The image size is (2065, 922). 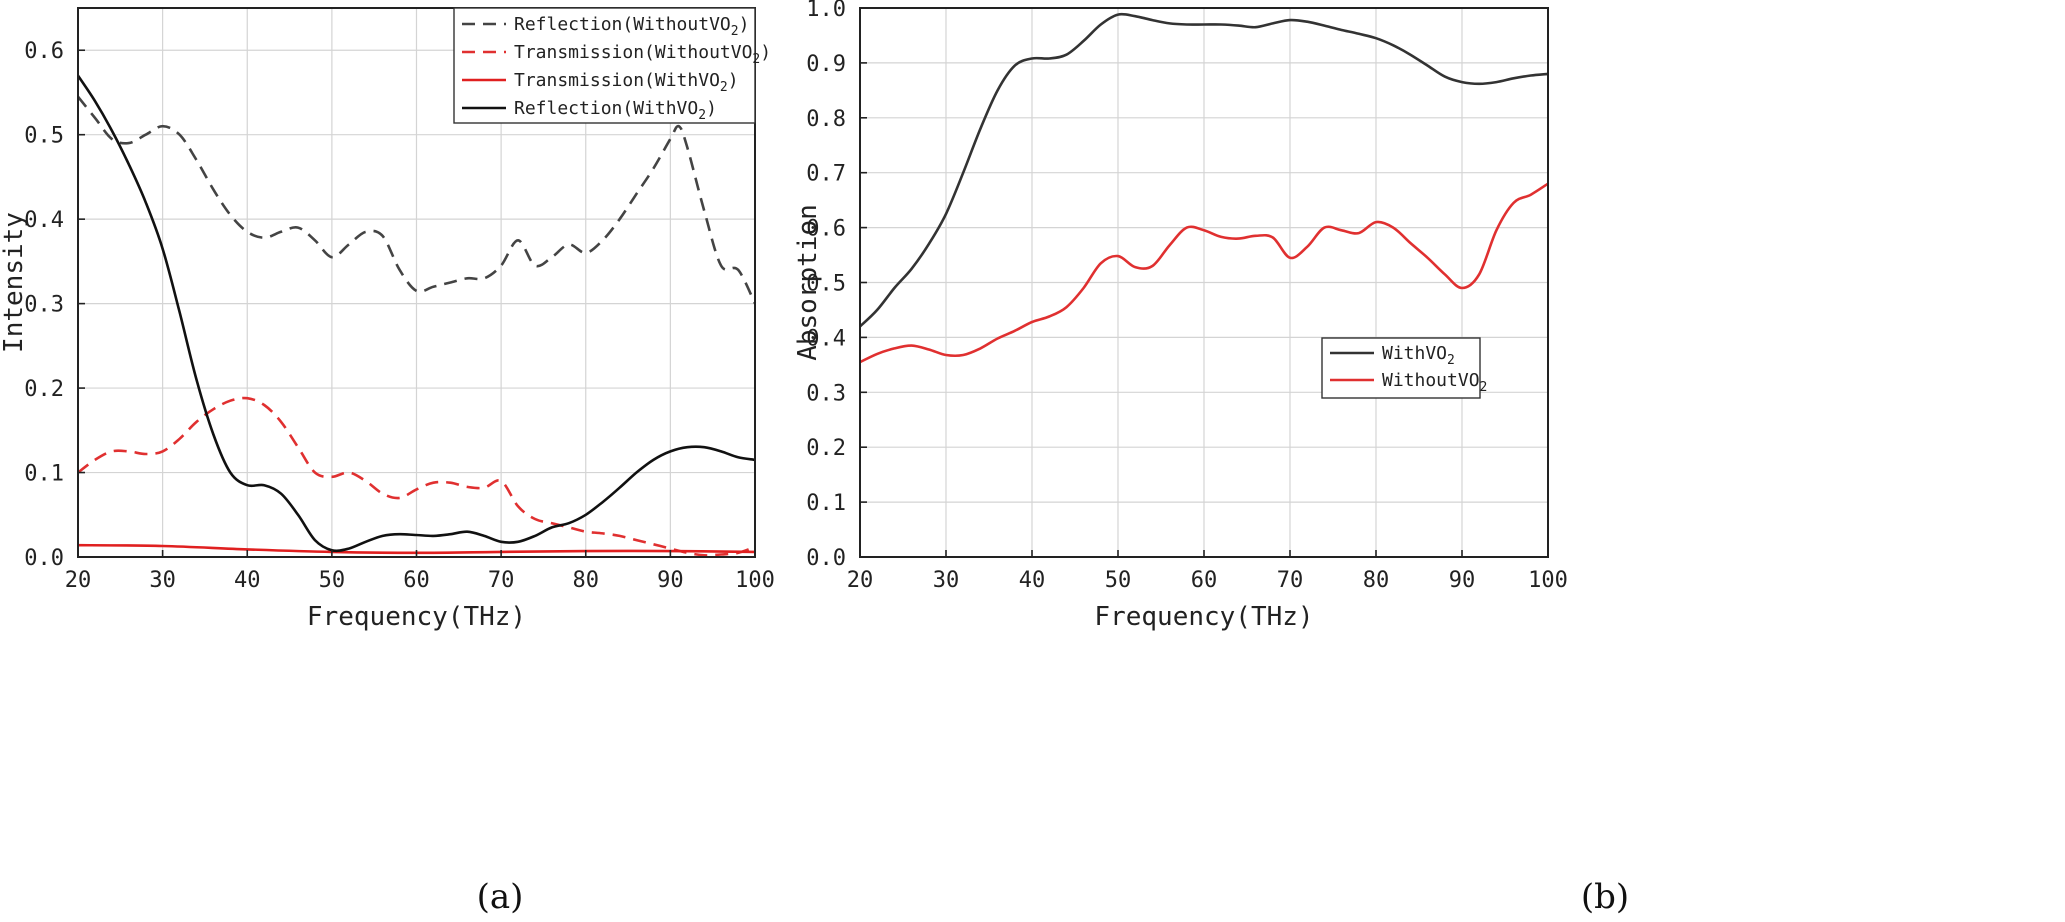 I want to click on chart-a-xtick-label-0: 20, so click(x=78, y=580).